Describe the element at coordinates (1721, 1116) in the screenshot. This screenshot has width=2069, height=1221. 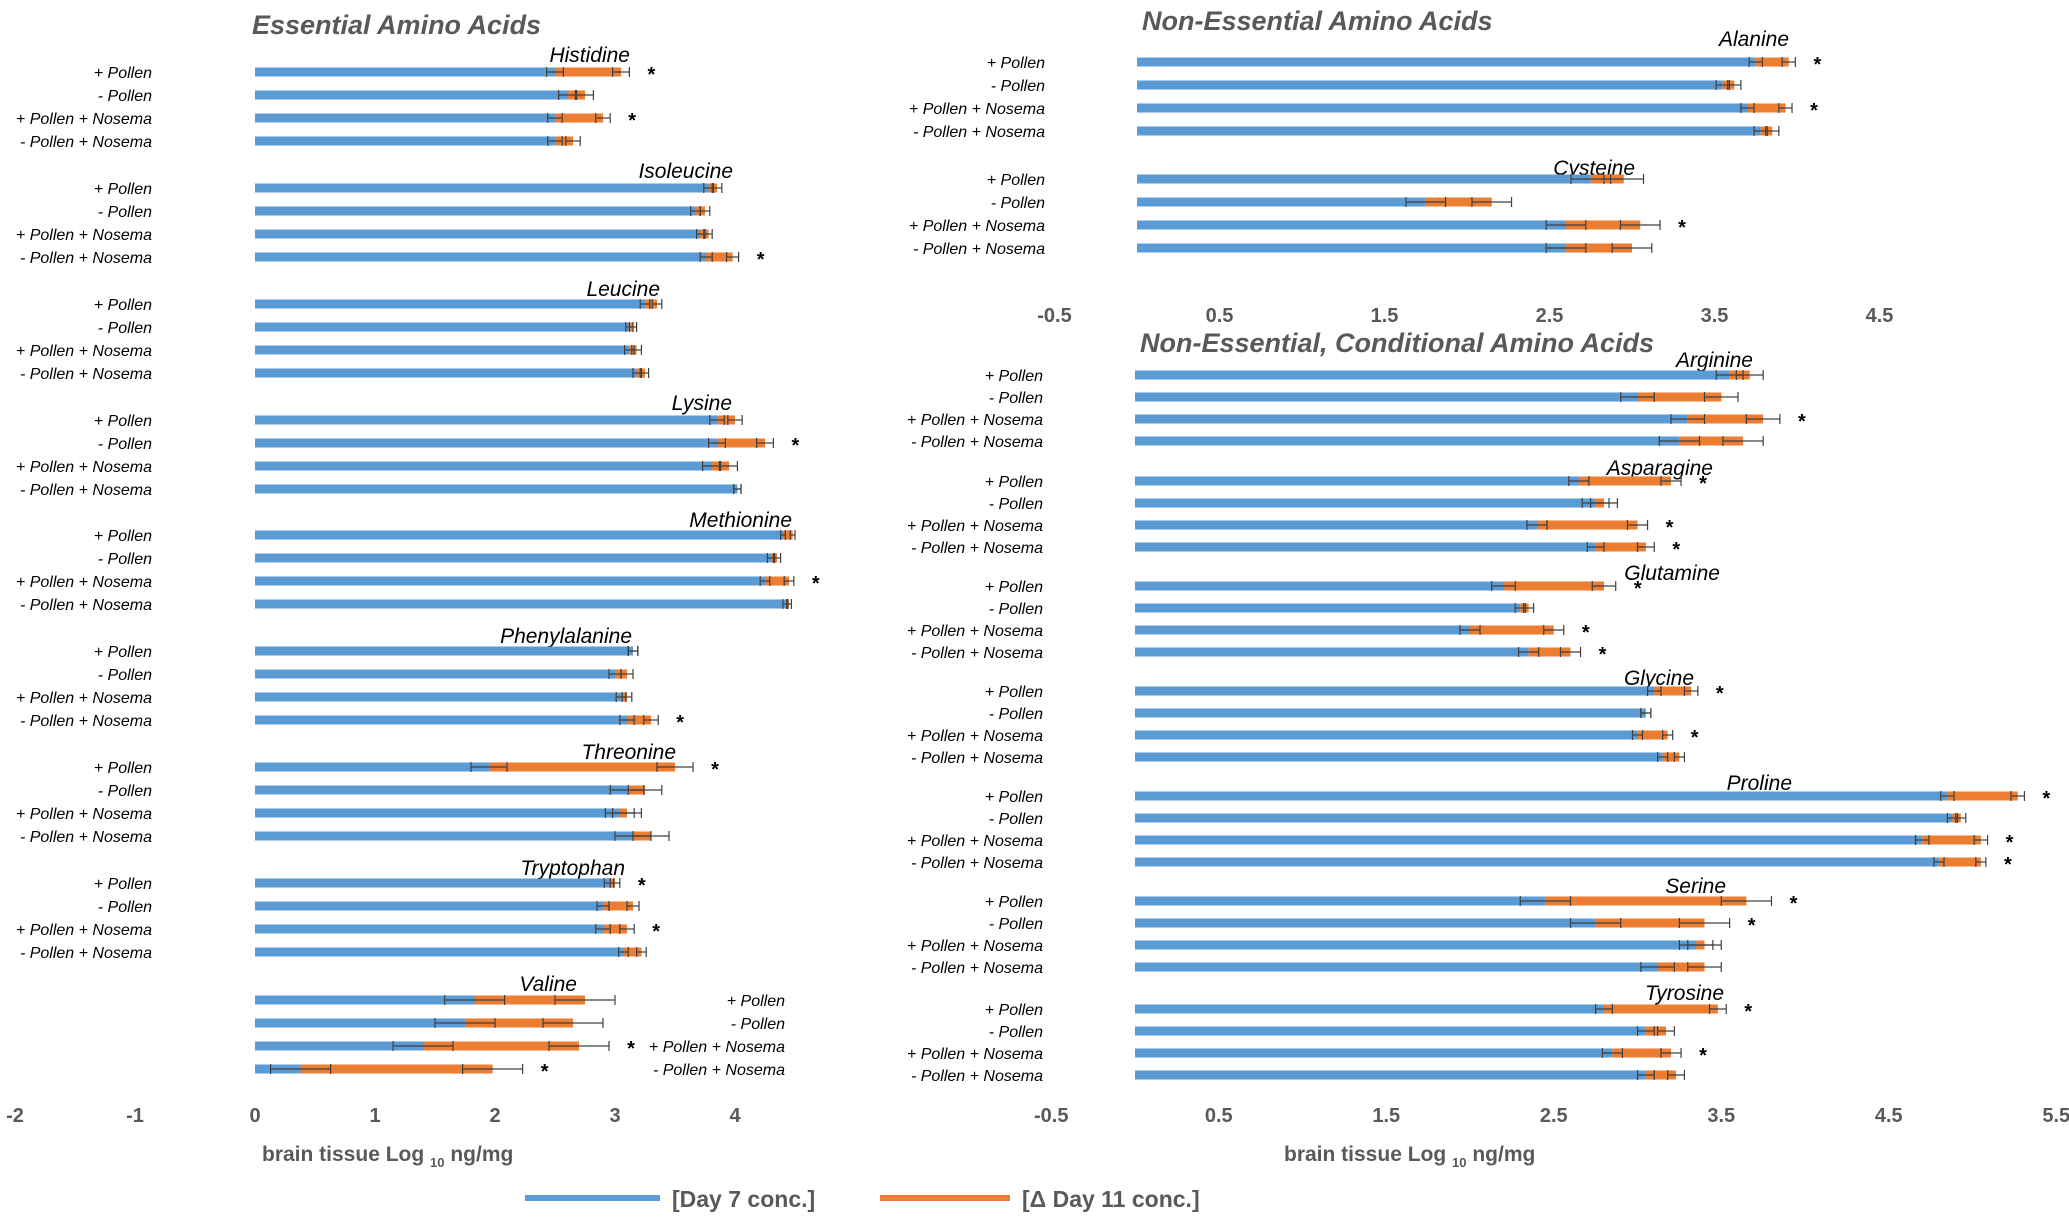
I see `panel3-tick-label: 3.5` at that location.